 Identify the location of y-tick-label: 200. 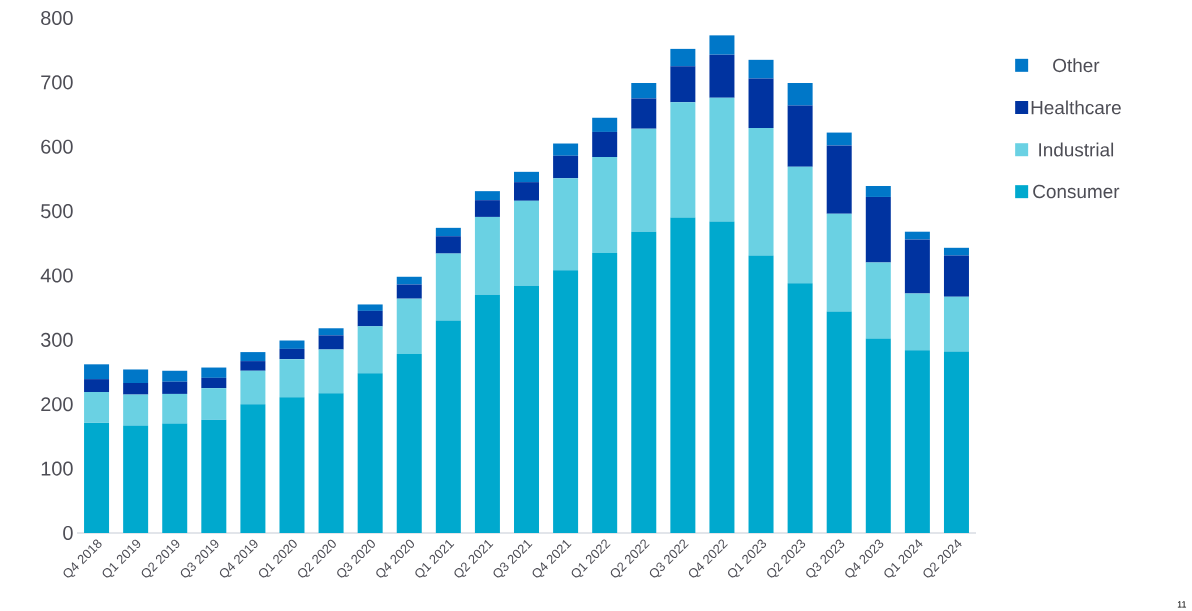
(57, 404).